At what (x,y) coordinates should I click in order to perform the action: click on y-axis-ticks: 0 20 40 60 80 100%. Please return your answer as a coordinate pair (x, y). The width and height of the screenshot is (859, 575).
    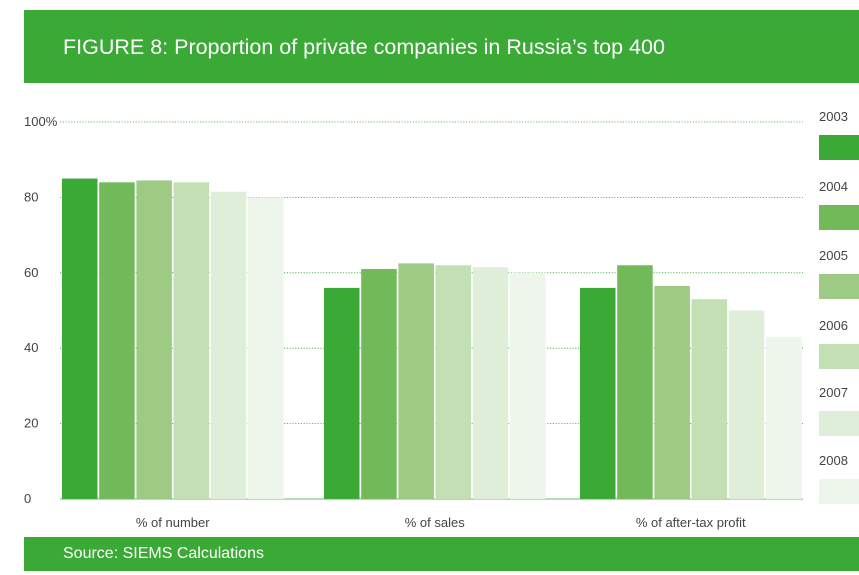
    Looking at the image, I should click on (41, 310).